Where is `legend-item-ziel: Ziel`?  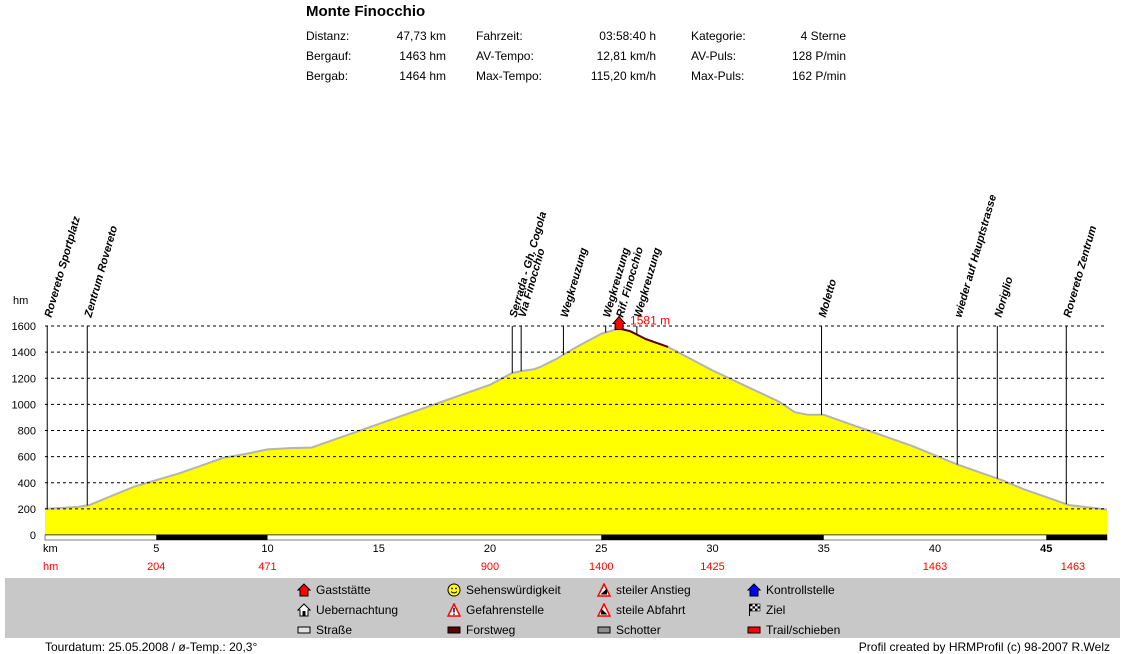
legend-item-ziel: Ziel is located at coordinates (766, 610).